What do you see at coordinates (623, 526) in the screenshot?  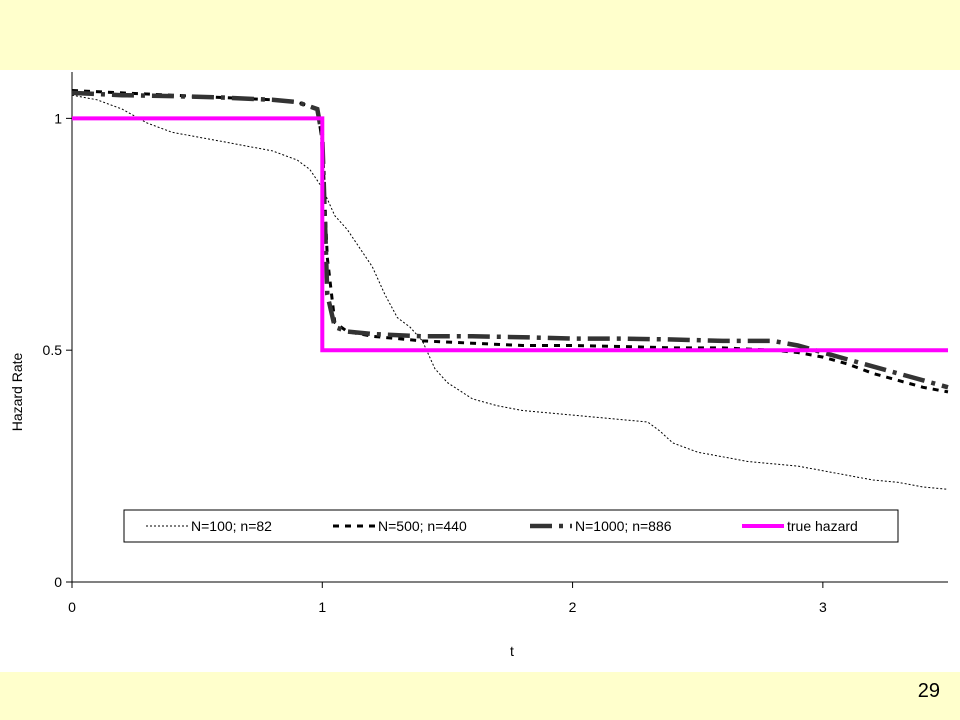 I see `legend-label: N=1000; n=886` at bounding box center [623, 526].